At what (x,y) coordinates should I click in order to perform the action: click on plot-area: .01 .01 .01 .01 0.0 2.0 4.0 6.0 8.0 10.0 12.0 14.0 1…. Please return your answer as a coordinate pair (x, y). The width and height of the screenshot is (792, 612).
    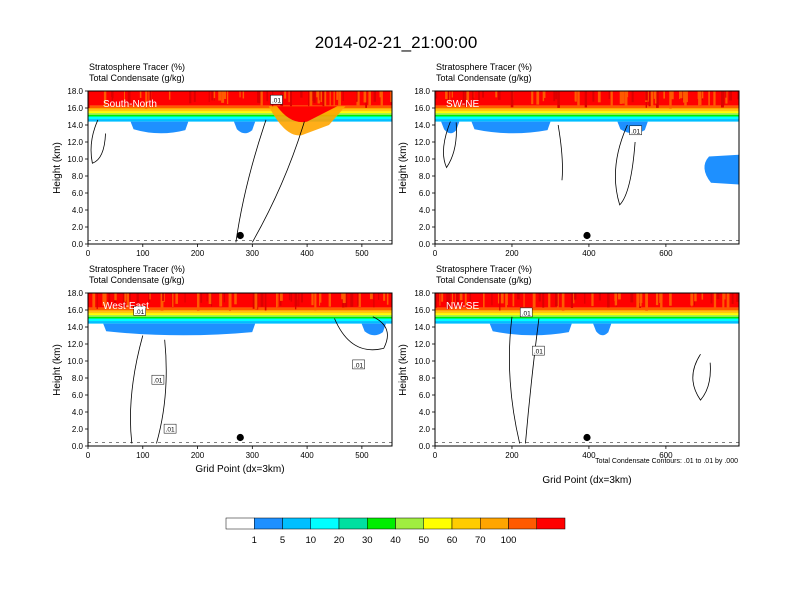
    Looking at the image, I should click on (230, 374).